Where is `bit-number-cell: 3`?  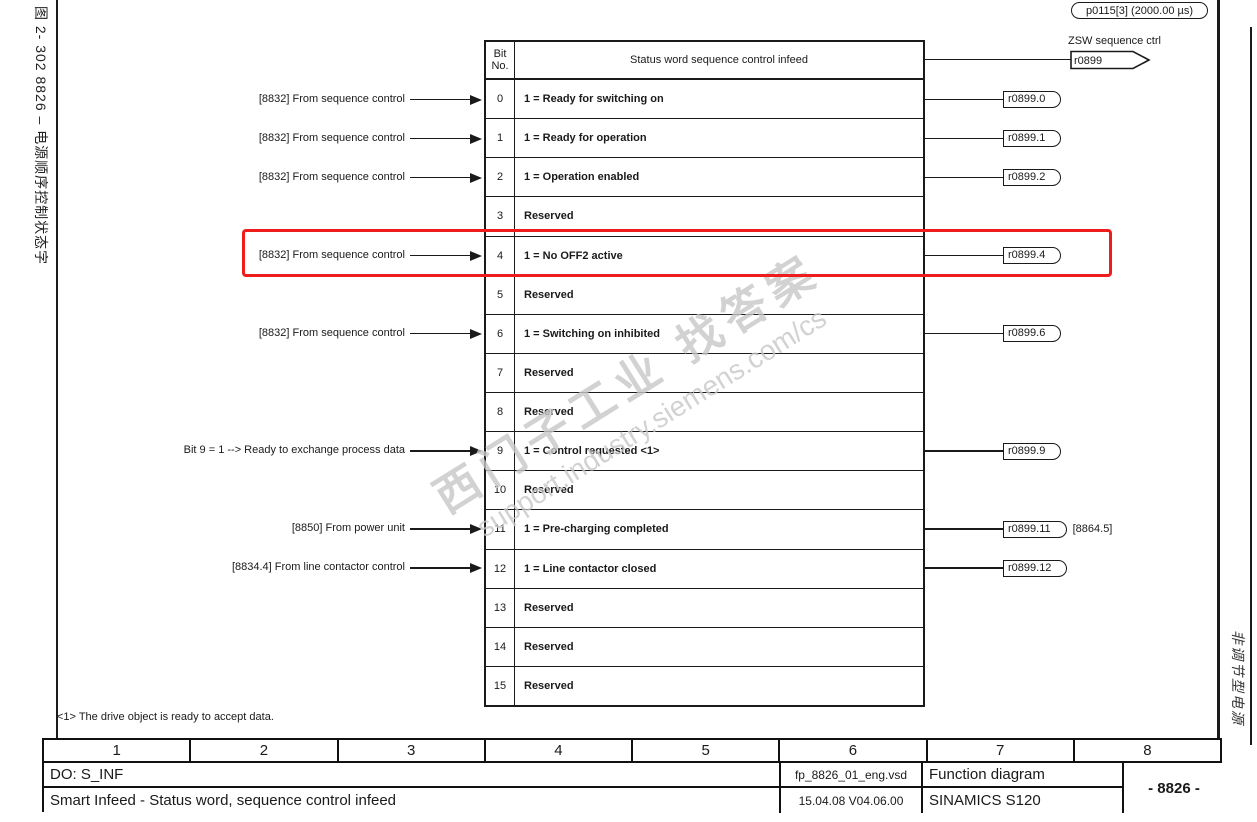 bit-number-cell: 3 is located at coordinates (500, 216).